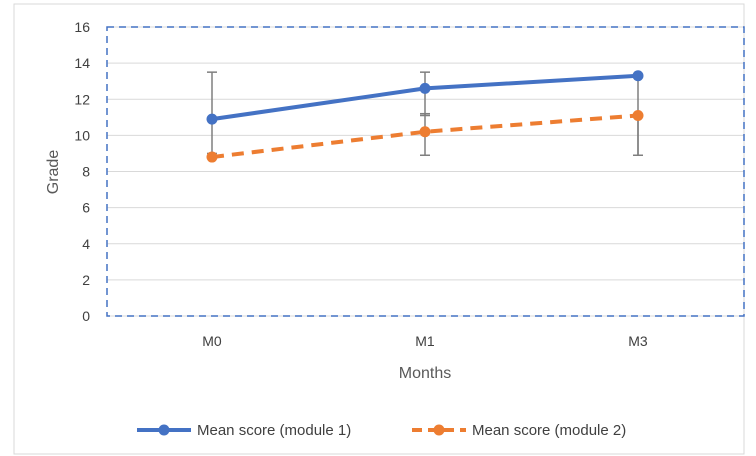  I want to click on y-axis-title: Grade, so click(53, 172).